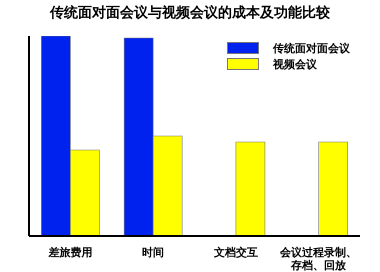 The image size is (380, 272). Describe the element at coordinates (69, 252) in the screenshot. I see `x-tick-label: 差旅费用` at that location.